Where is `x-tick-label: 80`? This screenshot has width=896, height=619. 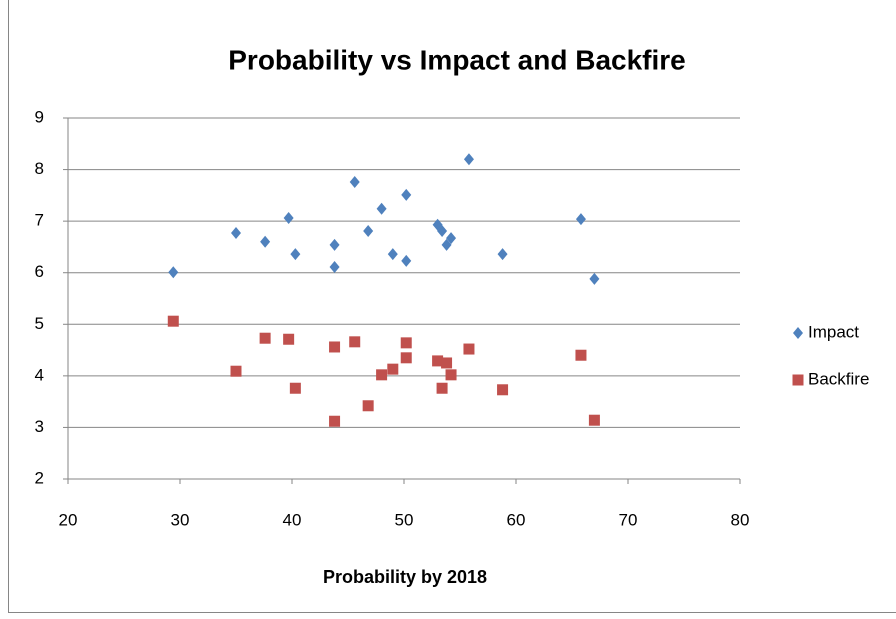
x-tick-label: 80 is located at coordinates (740, 519).